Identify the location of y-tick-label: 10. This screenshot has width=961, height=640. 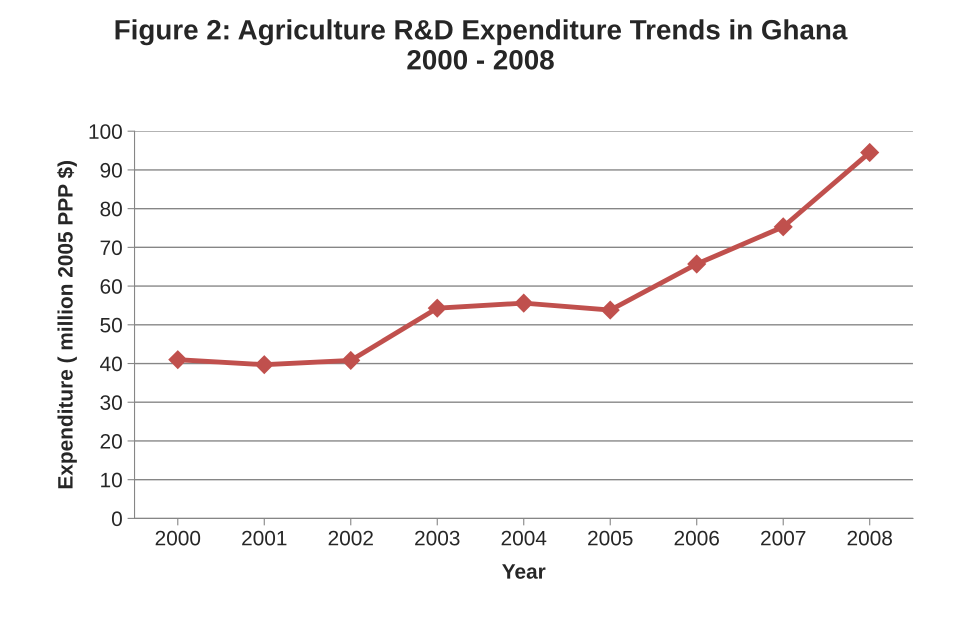
(111, 480).